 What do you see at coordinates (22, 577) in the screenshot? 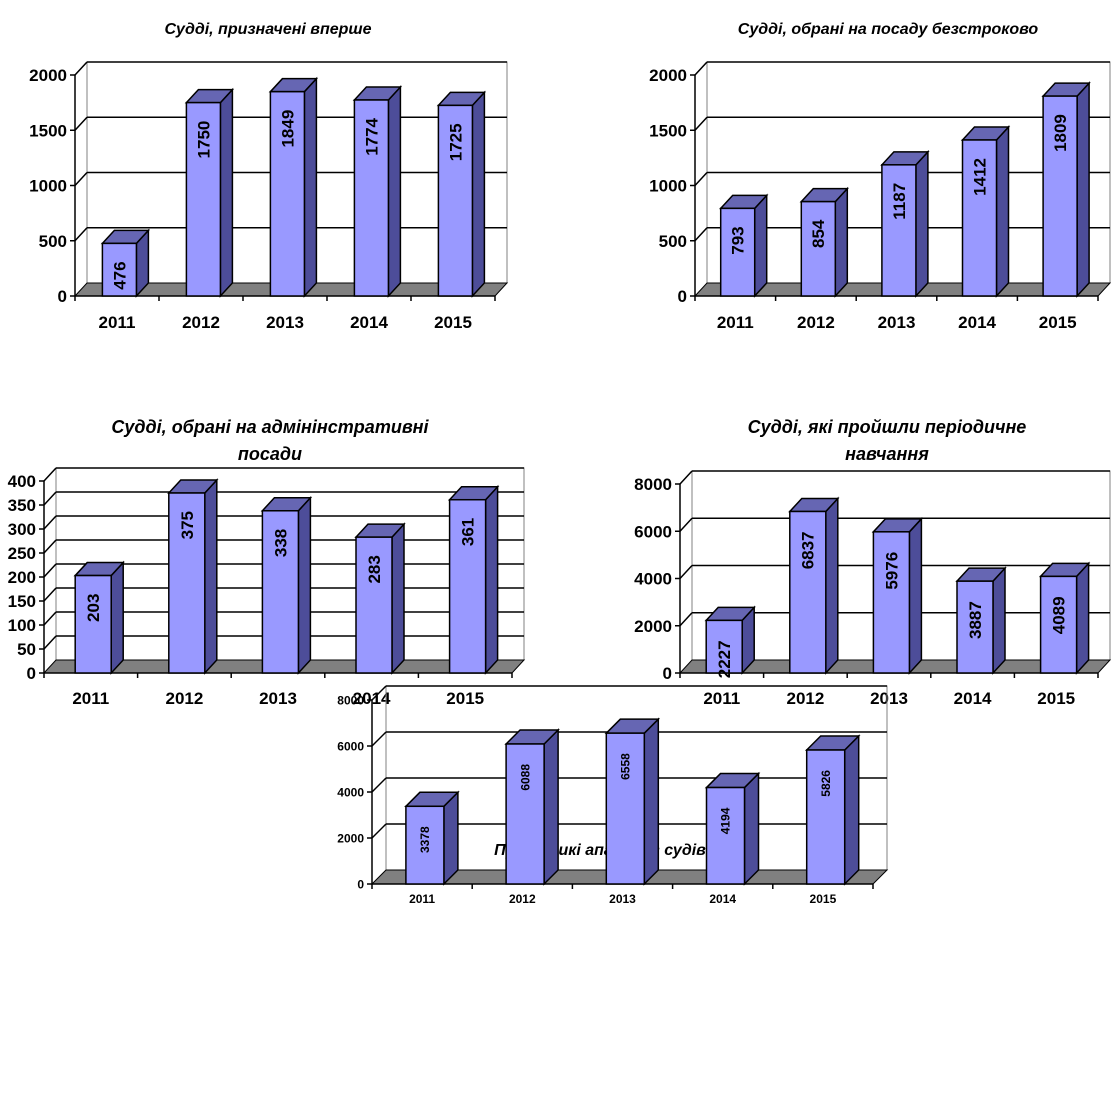
I see `y-tick-label: 200` at bounding box center [22, 577].